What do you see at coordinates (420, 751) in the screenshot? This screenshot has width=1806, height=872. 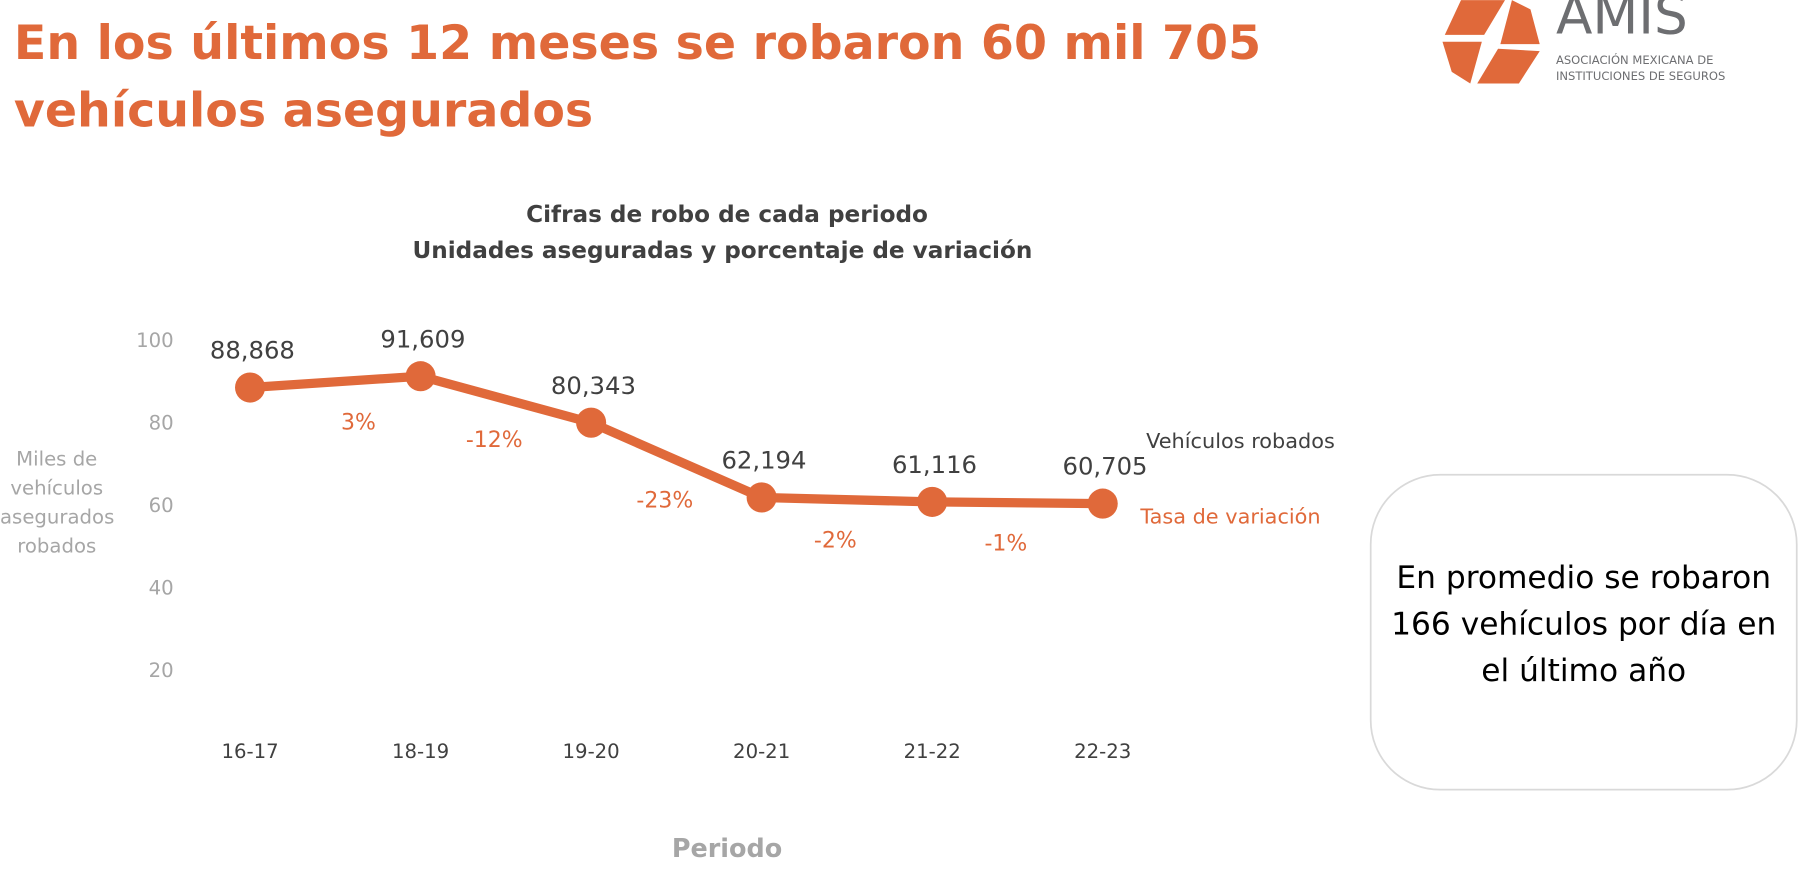 I see `x-tick-label: 18-19` at bounding box center [420, 751].